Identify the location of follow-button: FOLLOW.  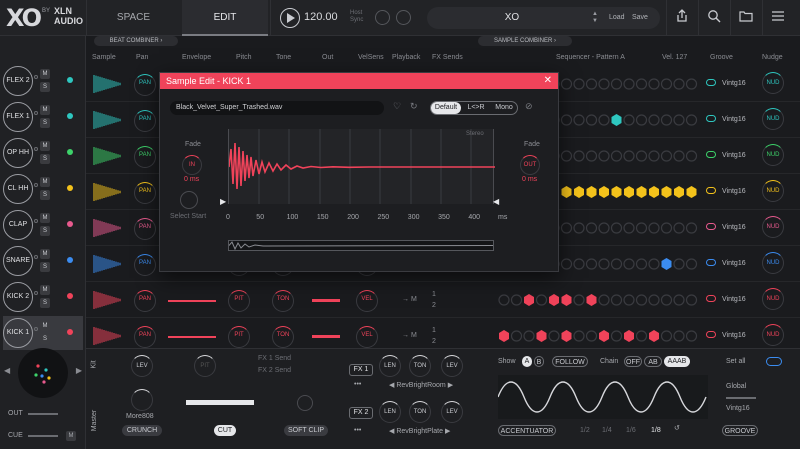
(570, 361).